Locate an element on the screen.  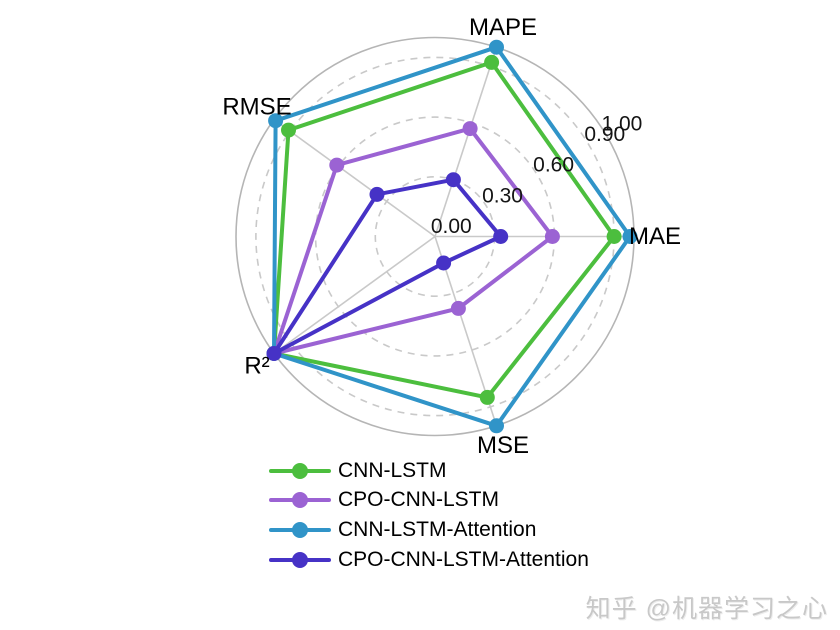
series-cpo-cnn-lstm-attention-point-mae is located at coordinates (501, 236).